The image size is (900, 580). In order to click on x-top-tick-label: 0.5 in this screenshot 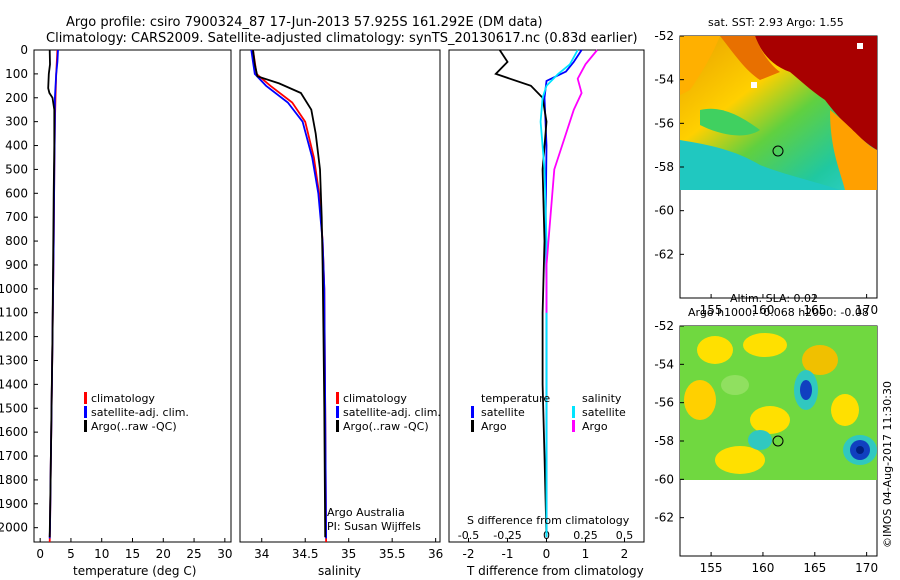, I will do `click(625, 535)`.